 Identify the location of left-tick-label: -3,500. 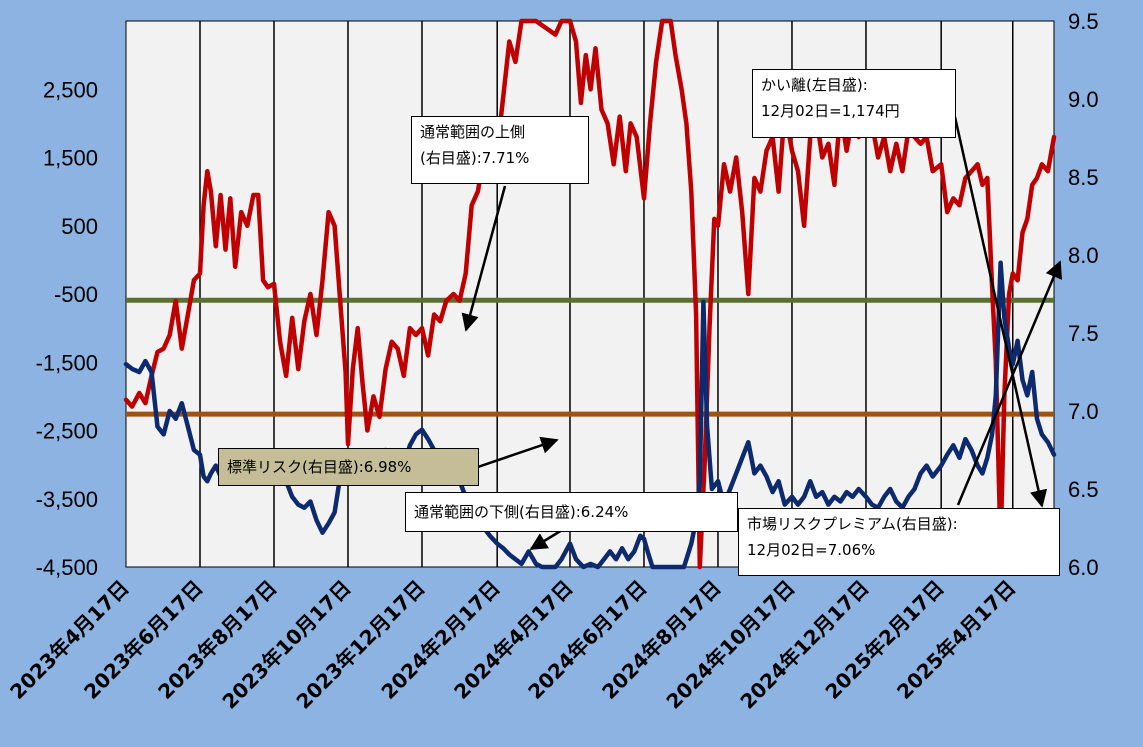
(67, 499).